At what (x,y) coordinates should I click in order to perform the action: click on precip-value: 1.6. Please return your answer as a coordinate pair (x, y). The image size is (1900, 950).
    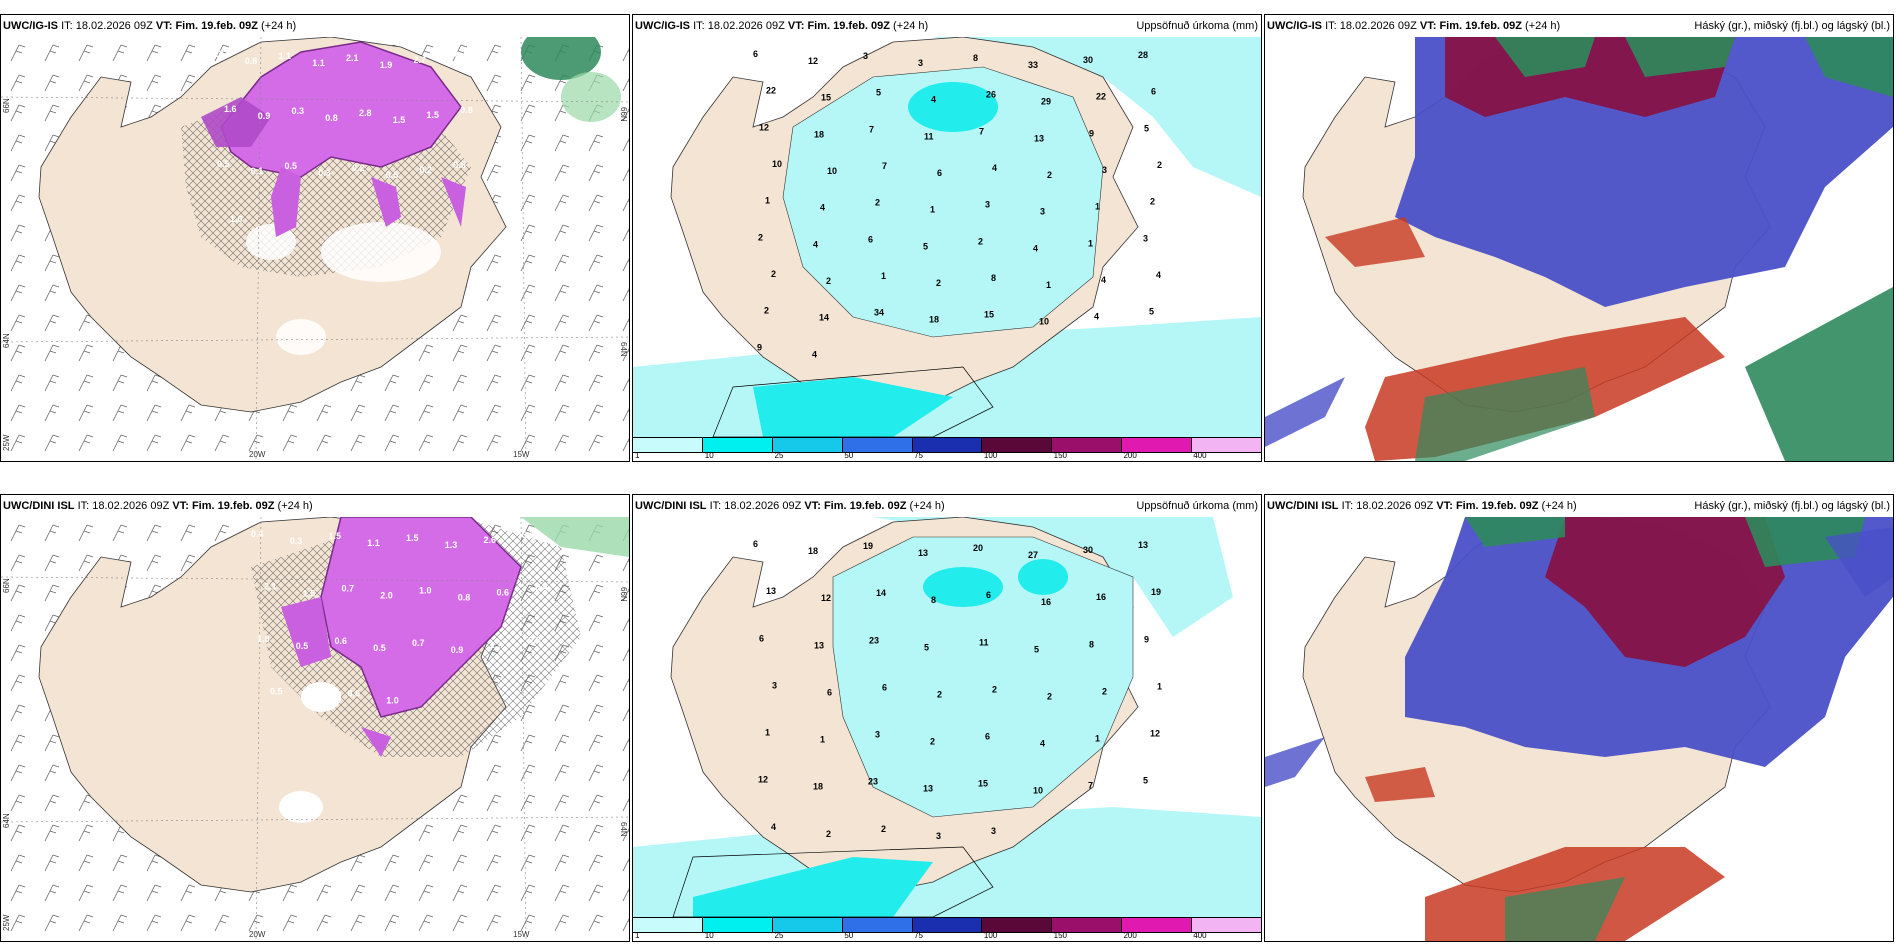
    Looking at the image, I should click on (230, 109).